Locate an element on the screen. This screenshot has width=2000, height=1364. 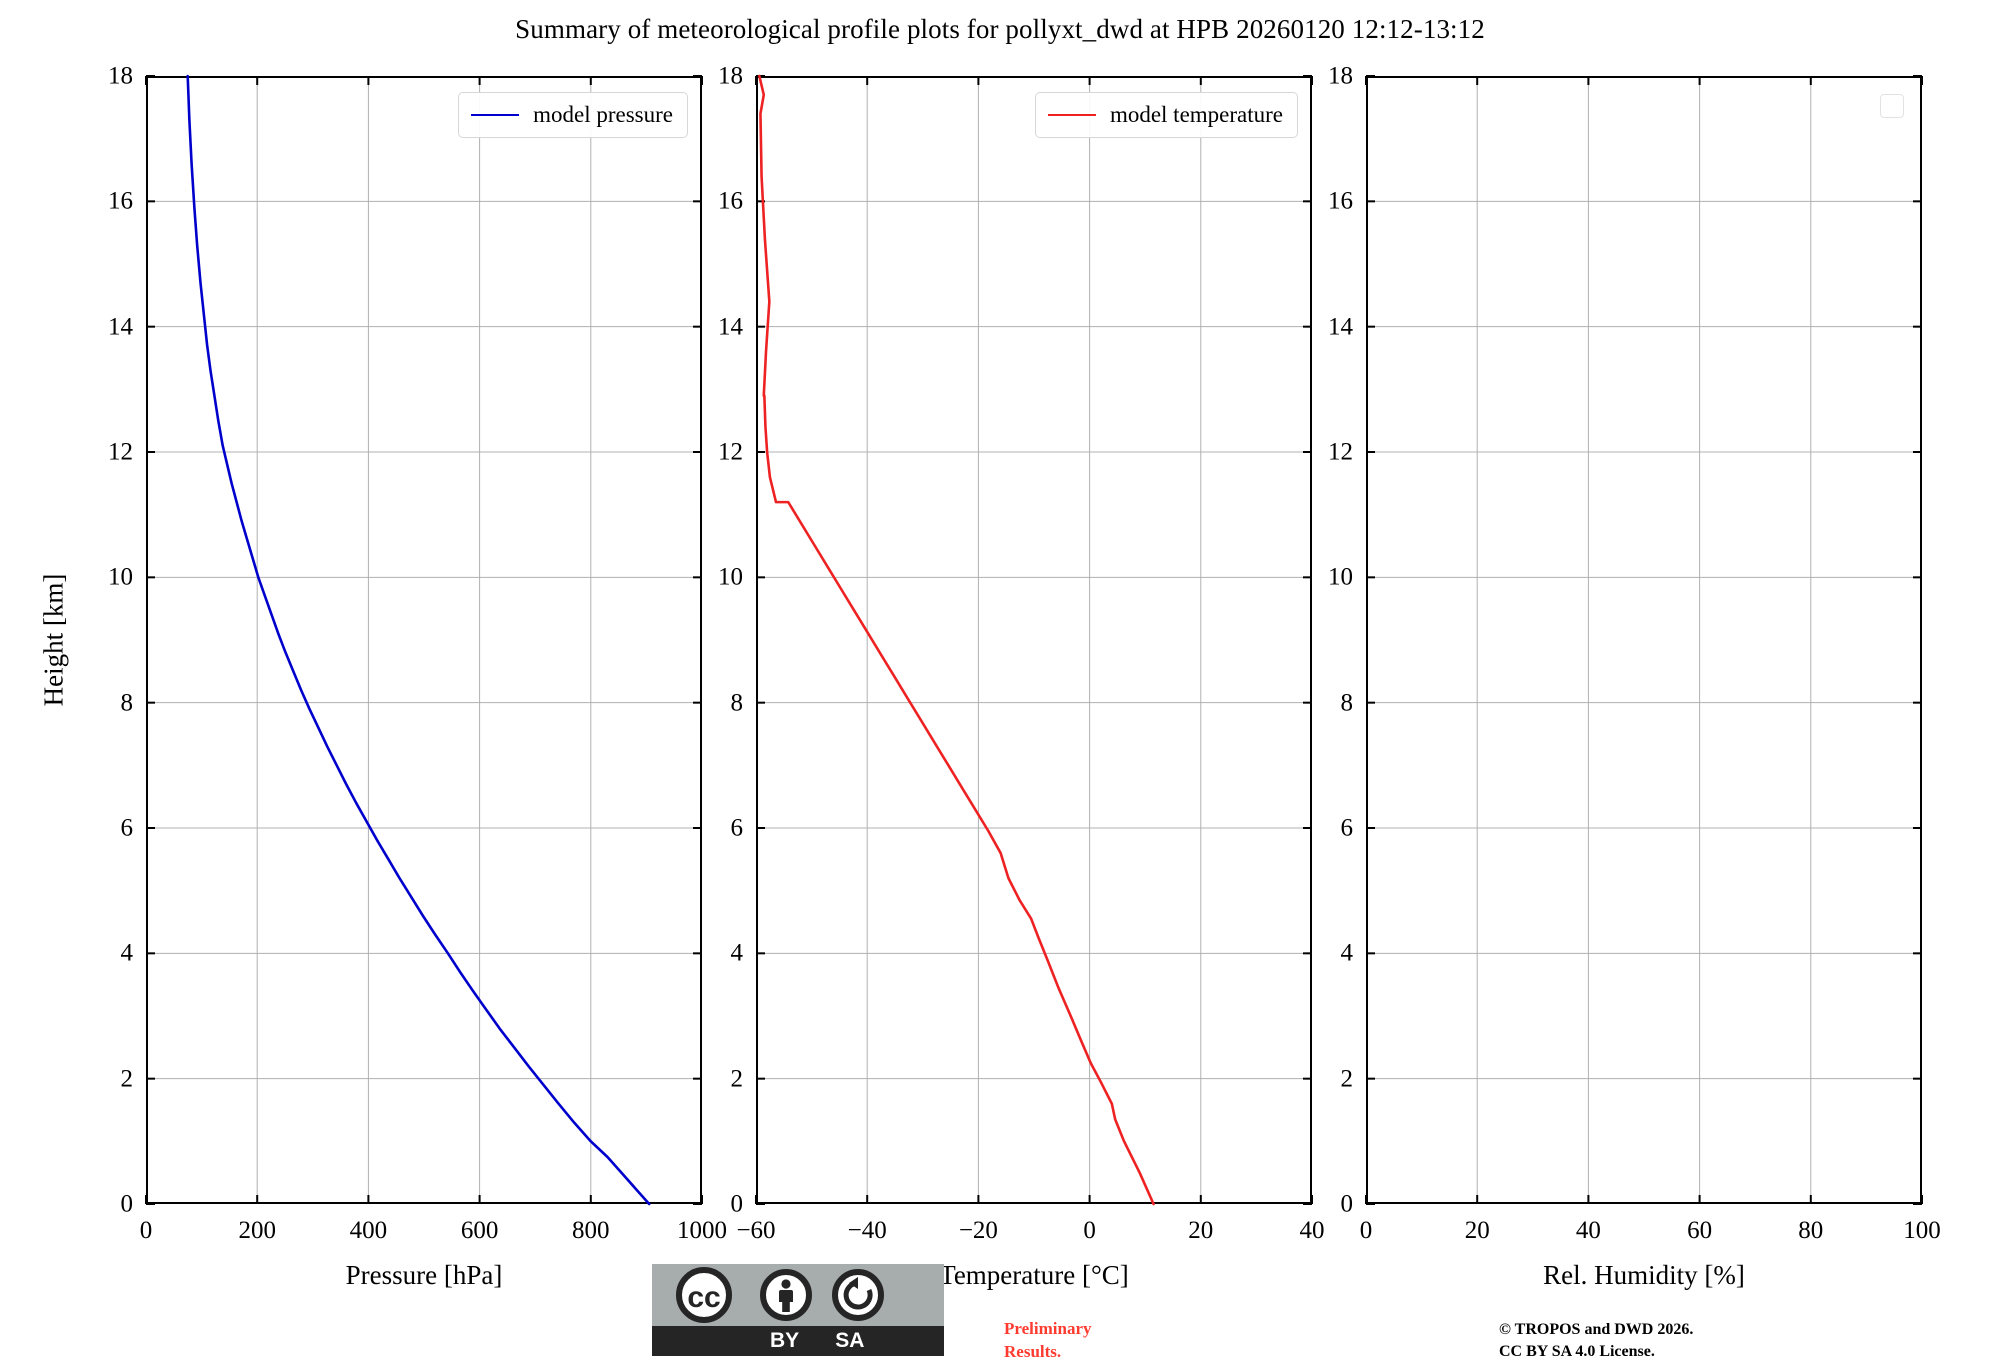
preliminary-line-2: Results. is located at coordinates (1033, 1351).